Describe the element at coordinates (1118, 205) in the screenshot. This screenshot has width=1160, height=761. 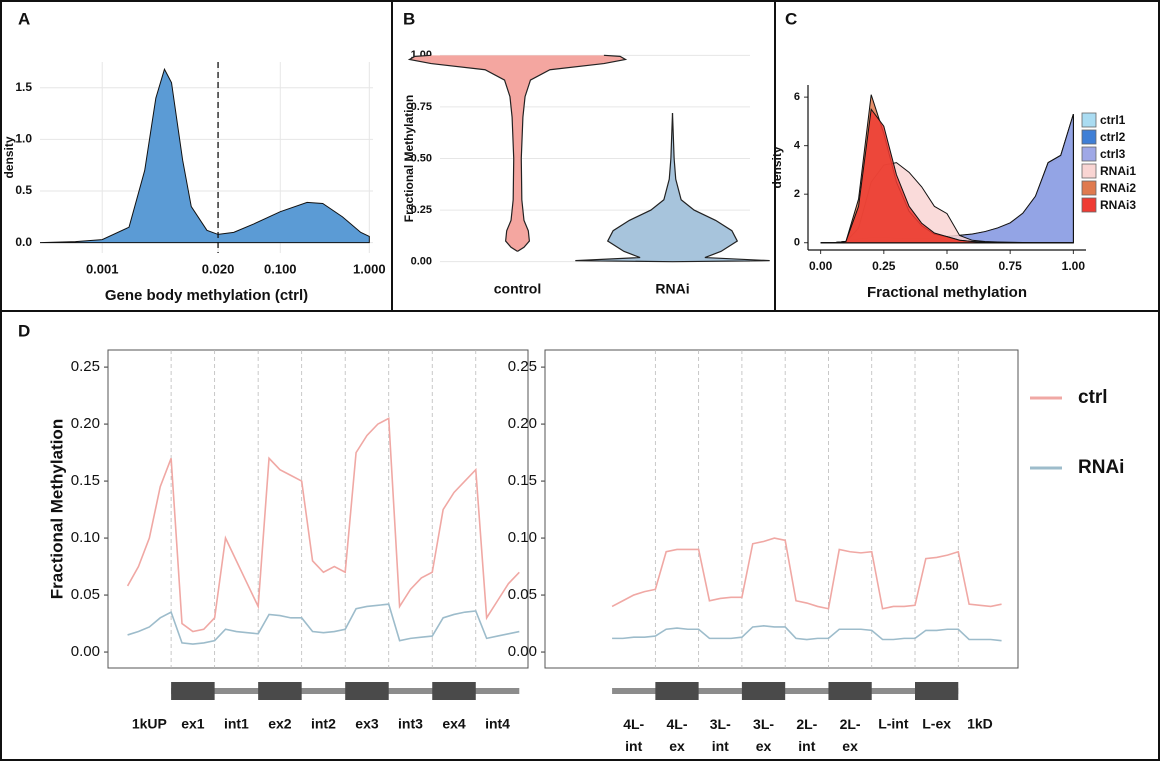
I see `legend-label: RNAi3` at that location.